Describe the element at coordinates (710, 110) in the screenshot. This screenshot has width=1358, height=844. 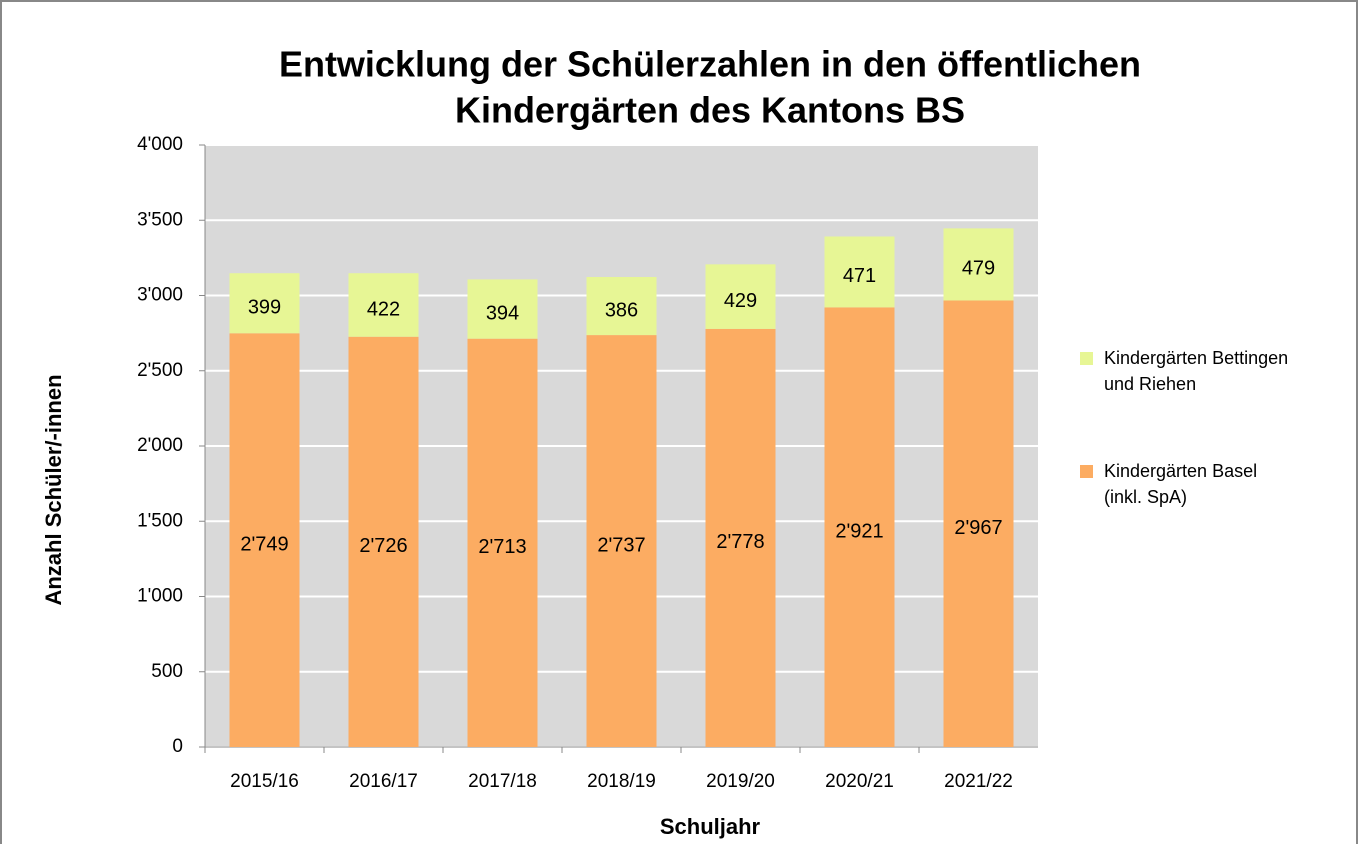
I see `chart-title: Kindergärten des Kantons BS` at that location.